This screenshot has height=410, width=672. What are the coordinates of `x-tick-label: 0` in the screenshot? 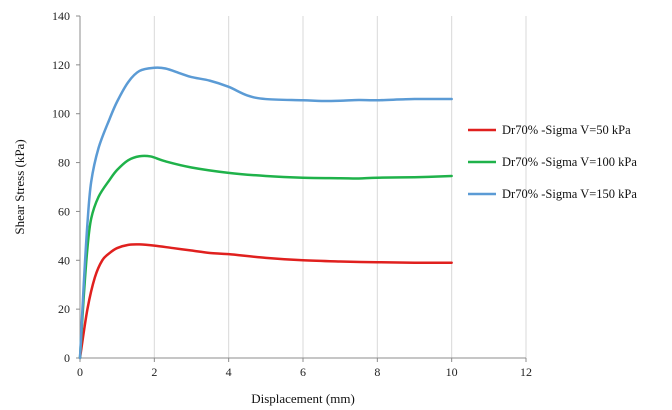 It's located at (80, 372).